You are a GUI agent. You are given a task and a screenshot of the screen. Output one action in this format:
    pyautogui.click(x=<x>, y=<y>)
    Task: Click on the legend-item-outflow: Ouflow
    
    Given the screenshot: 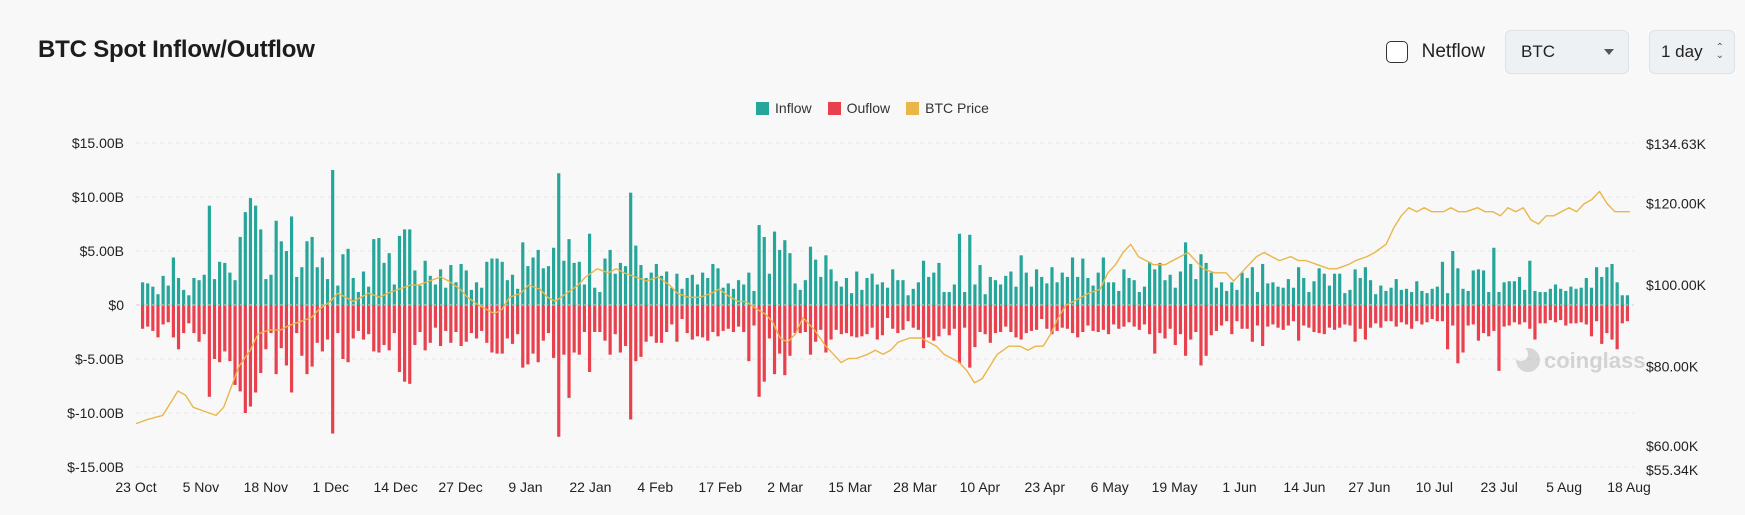 What is the action you would take?
    pyautogui.click(x=858, y=108)
    